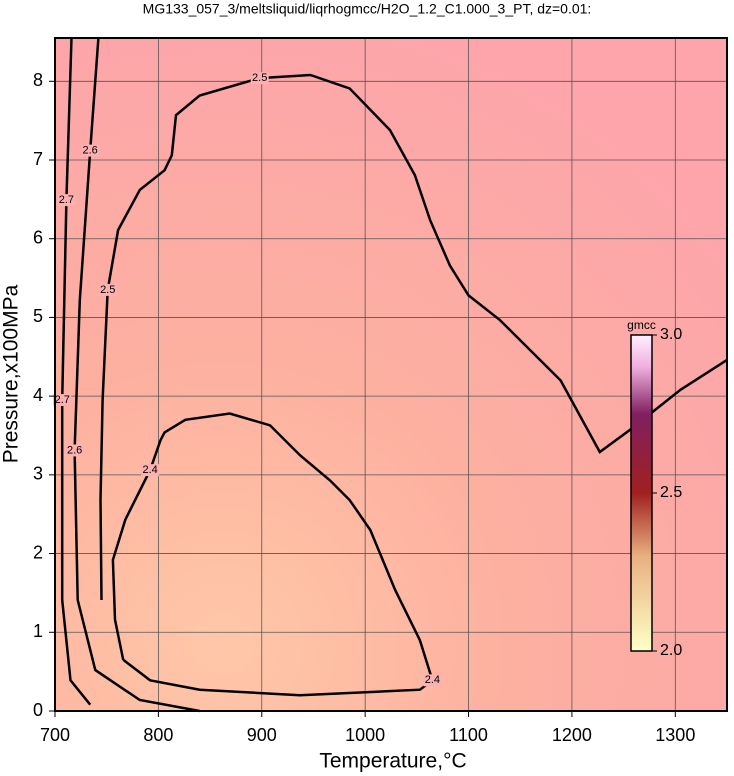 The image size is (734, 776). What do you see at coordinates (468, 735) in the screenshot?
I see `x-tick-label: 1100` at bounding box center [468, 735].